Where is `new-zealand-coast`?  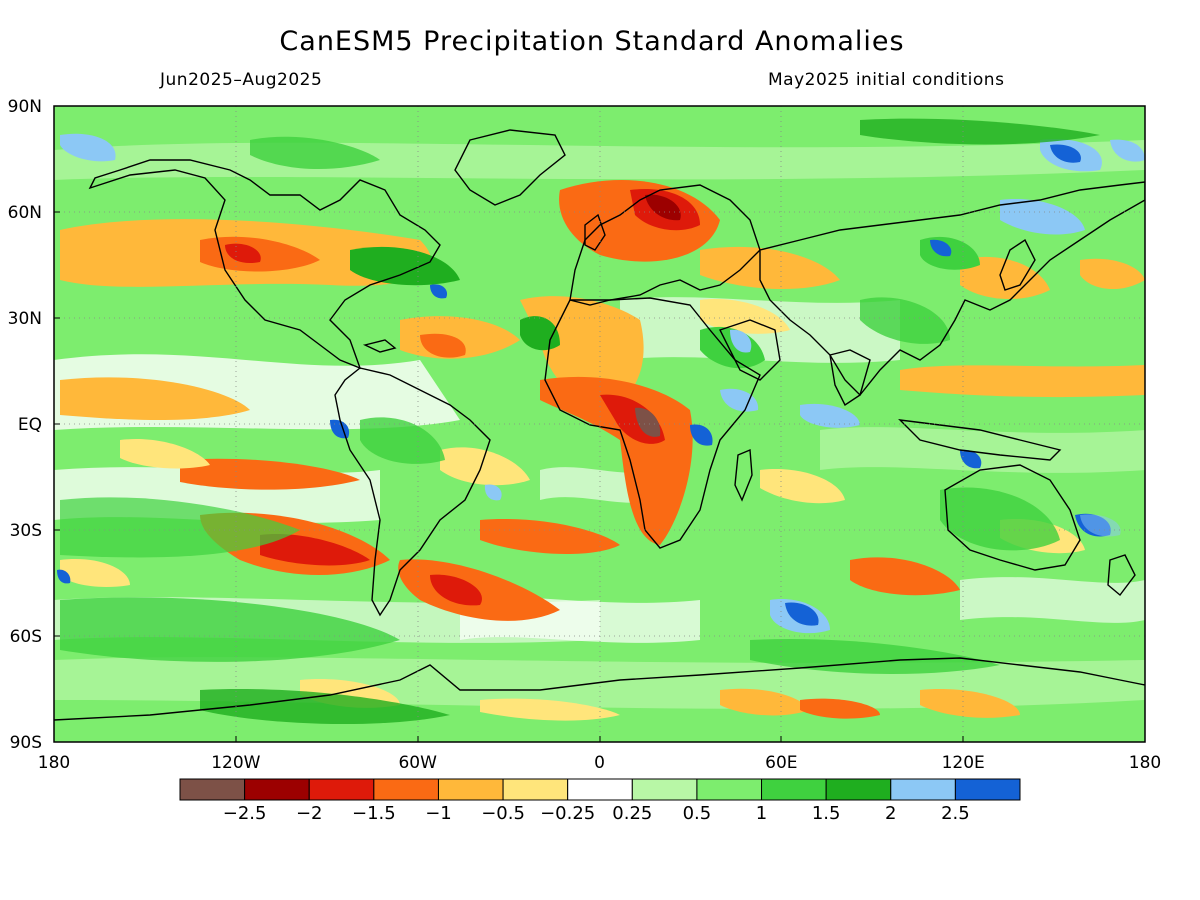
new-zealand-coast is located at coordinates (1121, 575).